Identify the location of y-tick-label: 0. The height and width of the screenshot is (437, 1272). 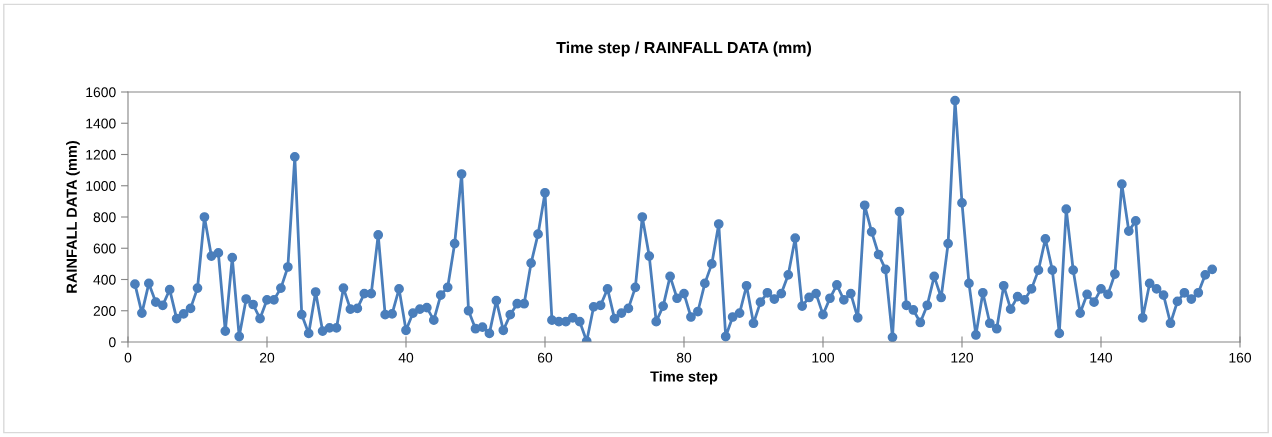
(112, 342).